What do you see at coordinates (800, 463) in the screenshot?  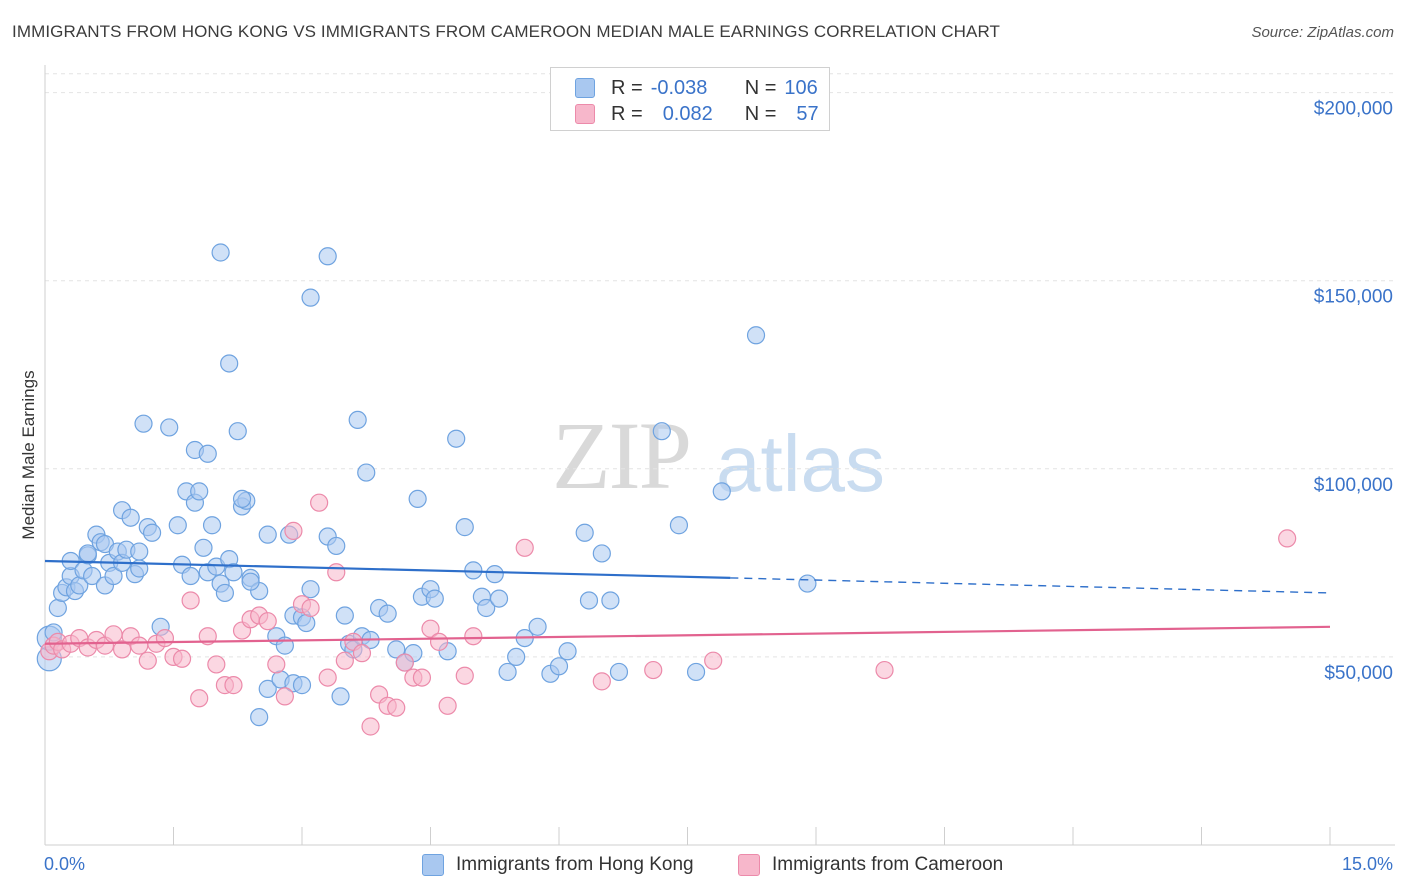 I see `watermark-atlas: atlas` at bounding box center [800, 463].